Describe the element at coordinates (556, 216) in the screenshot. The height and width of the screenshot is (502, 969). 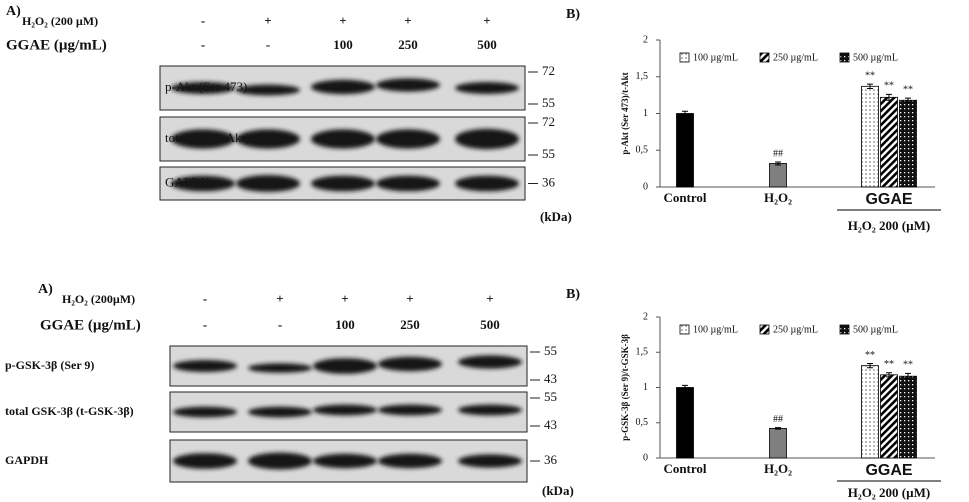
I see `unit-label: (kDa)` at that location.